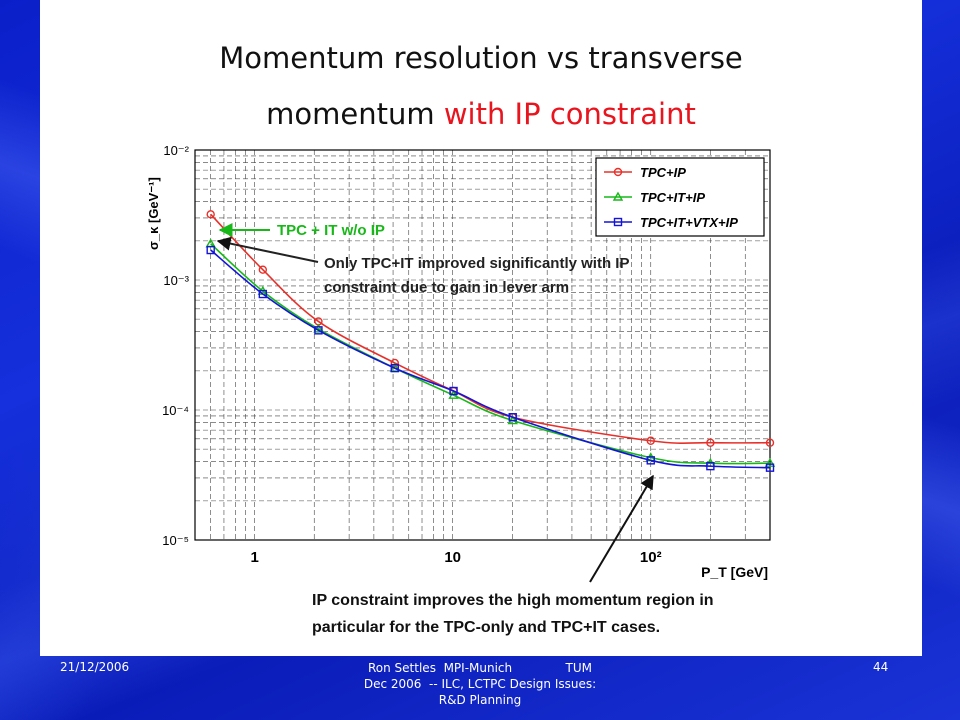 The height and width of the screenshot is (720, 960). Describe the element at coordinates (672, 197) in the screenshot. I see `legend-label-2: TPC+IT+IP` at that location.